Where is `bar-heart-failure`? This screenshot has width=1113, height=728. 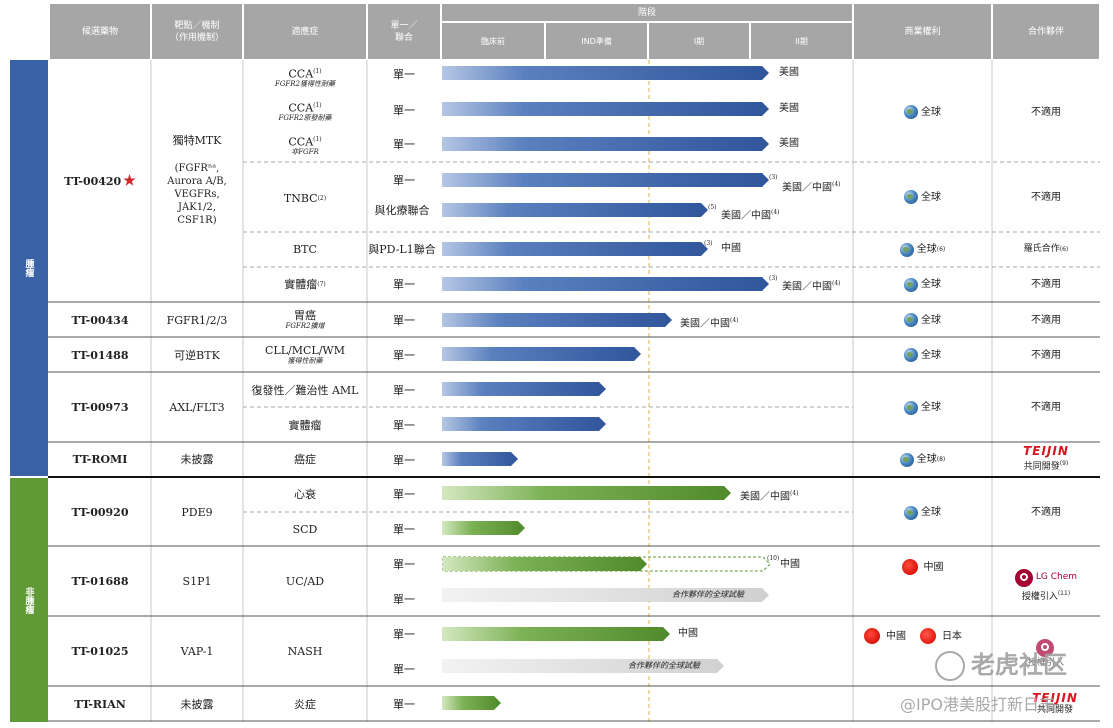
bar-heart-failure is located at coordinates (586, 493).